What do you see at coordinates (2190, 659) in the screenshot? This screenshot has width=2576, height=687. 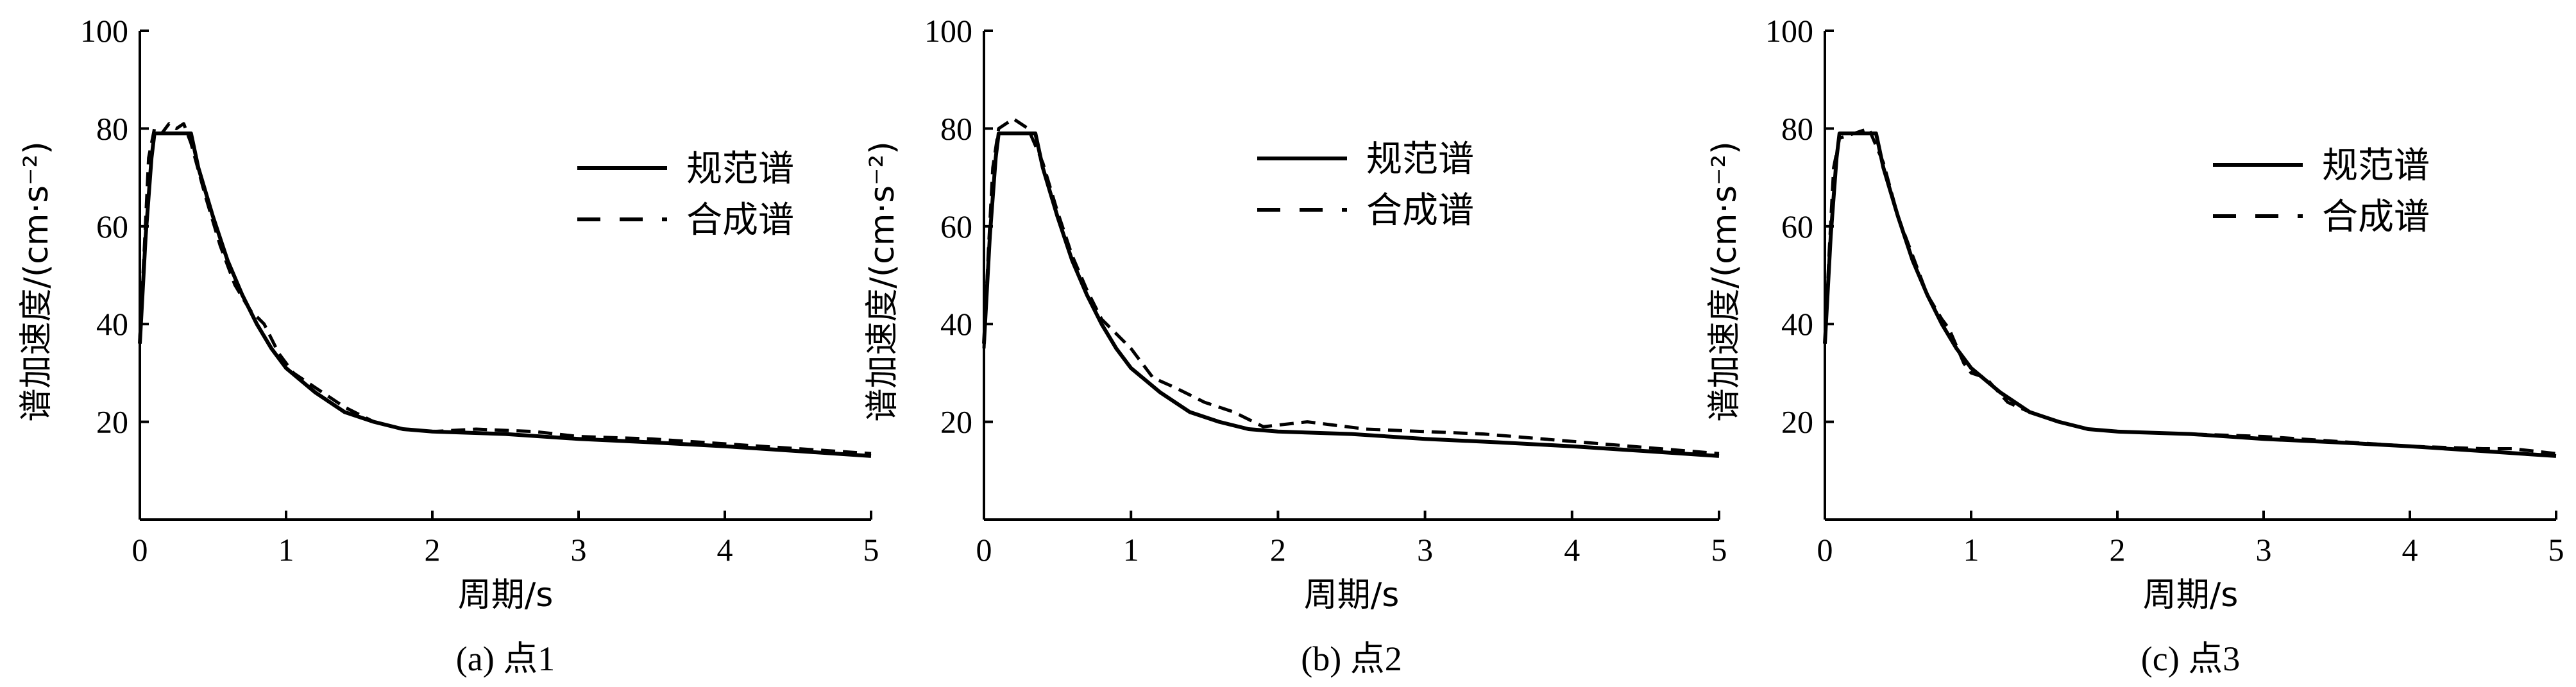 I see `panel-caption: (c) 点3` at bounding box center [2190, 659].